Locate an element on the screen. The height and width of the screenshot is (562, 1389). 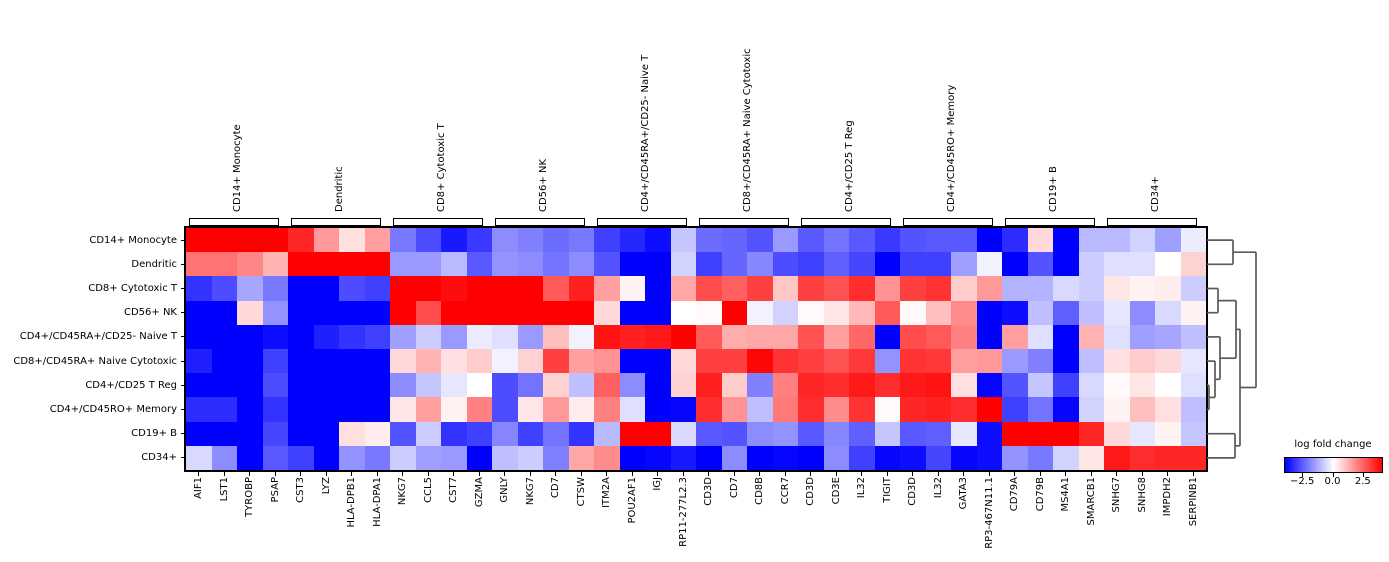
colorbar-title: log fold change is located at coordinates (1333, 444).